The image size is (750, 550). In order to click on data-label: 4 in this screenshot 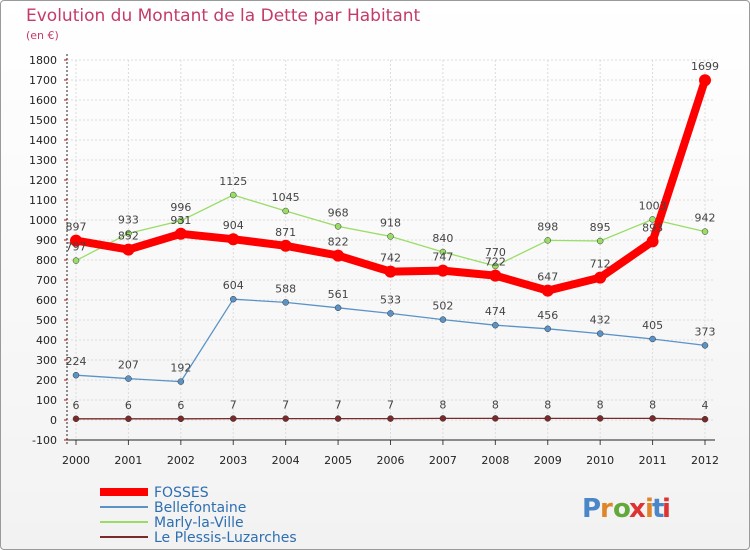, I will do `click(705, 405)`.